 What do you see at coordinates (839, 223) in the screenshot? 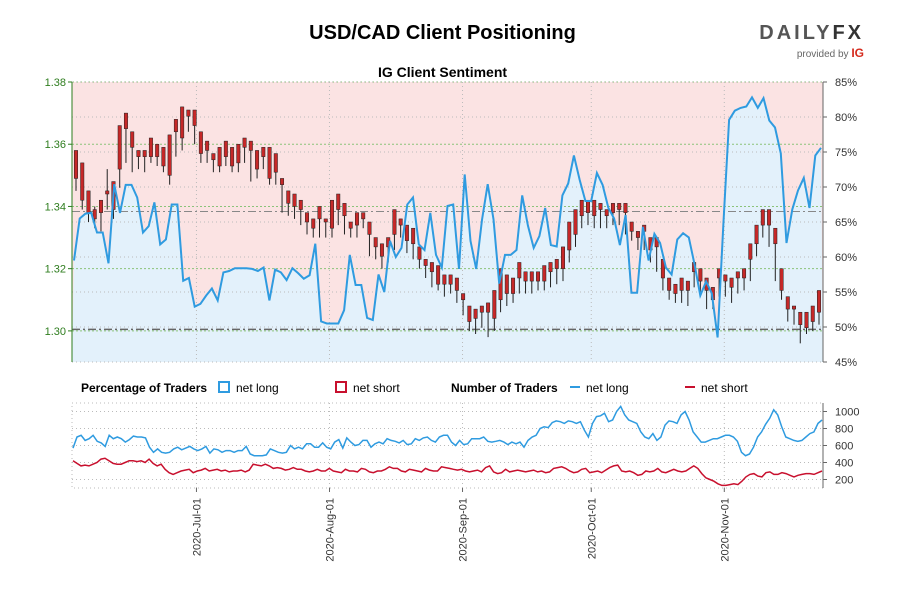
I see `pct-axis: 45% 50% 55% 60% 65% 70% 75% 80% 85%` at bounding box center [839, 223].